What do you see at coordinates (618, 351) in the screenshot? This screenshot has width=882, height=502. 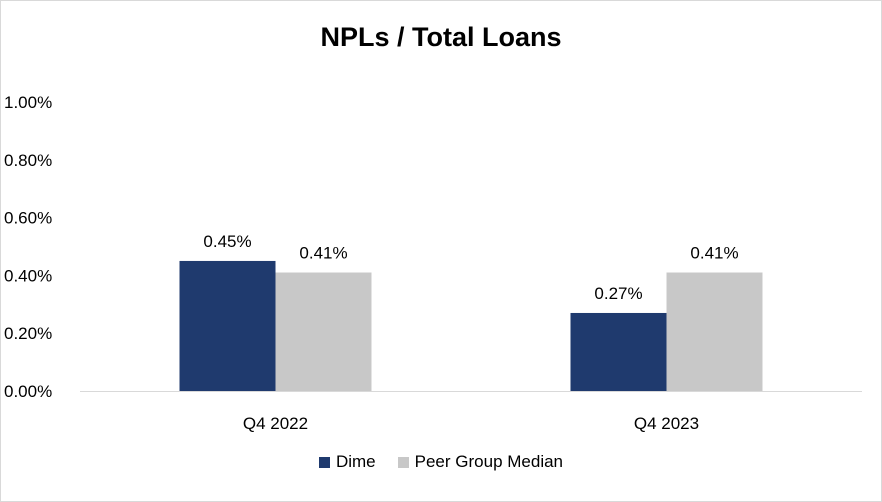 I see `bar-dime-q4-2023` at bounding box center [618, 351].